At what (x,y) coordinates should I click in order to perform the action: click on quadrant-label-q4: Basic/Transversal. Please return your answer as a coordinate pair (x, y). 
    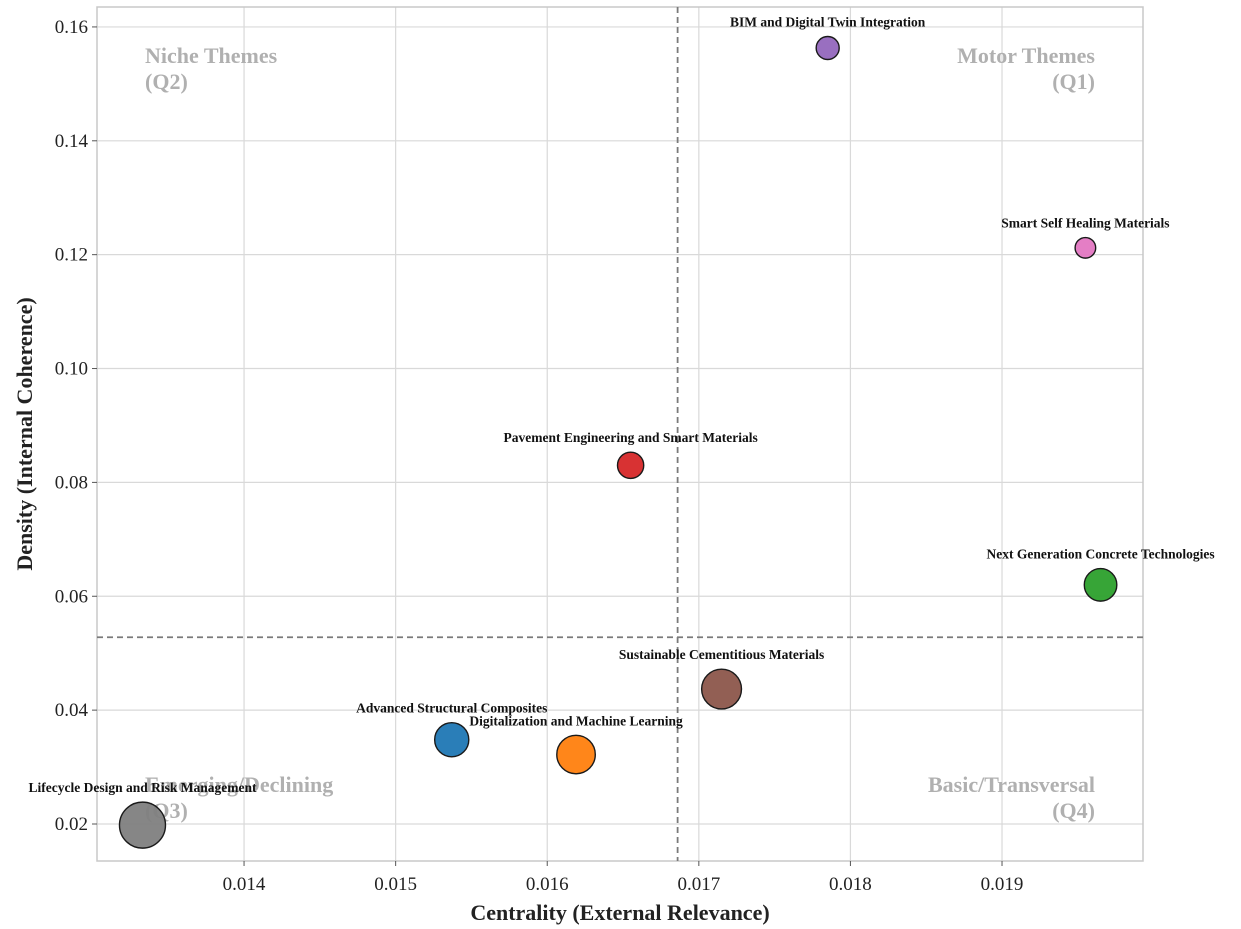
    Looking at the image, I should click on (1011, 784).